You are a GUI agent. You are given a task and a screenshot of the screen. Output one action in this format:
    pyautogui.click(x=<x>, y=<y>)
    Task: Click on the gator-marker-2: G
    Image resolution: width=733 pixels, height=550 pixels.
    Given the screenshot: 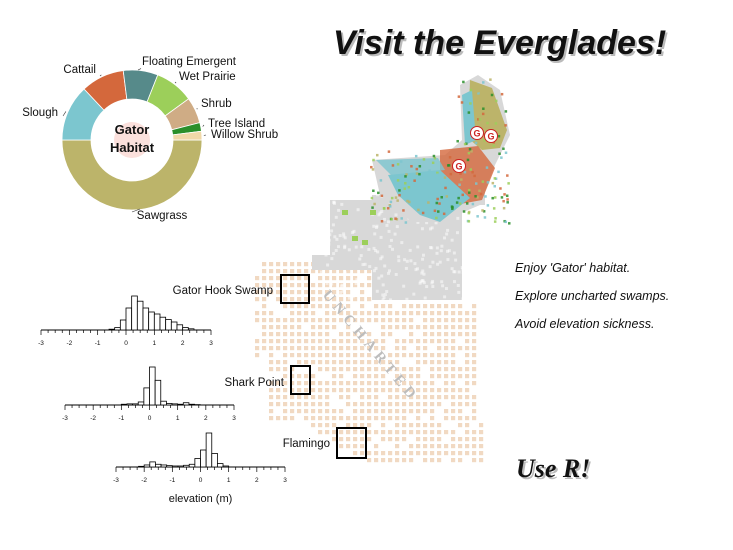 What is the action you would take?
    pyautogui.click(x=459, y=166)
    